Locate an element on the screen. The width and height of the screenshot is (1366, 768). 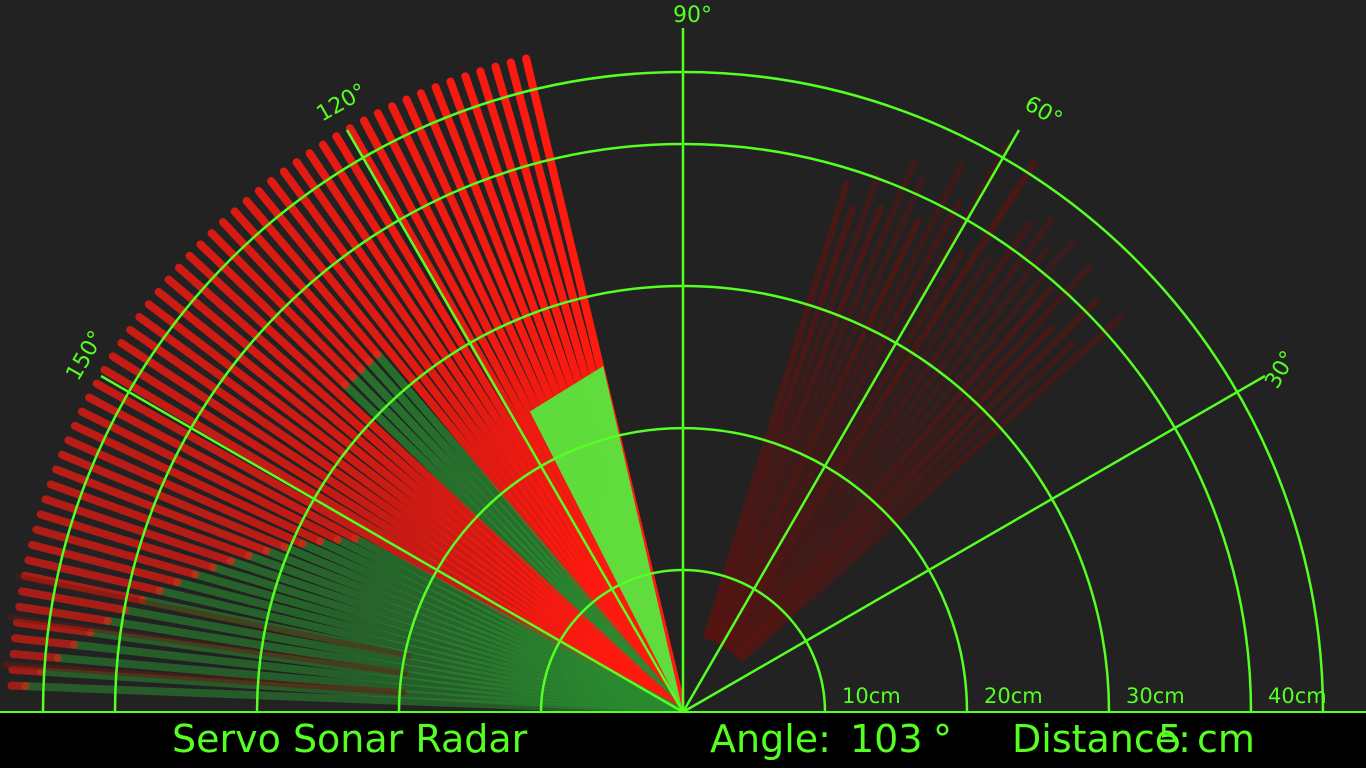
app-title: Servo Sonar Radar is located at coordinates (350, 739).